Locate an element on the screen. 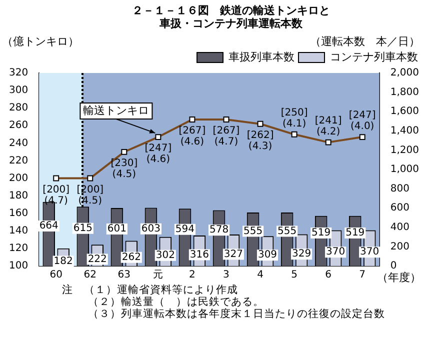 The image size is (422, 343). x-tick-label: 63 is located at coordinates (124, 275).